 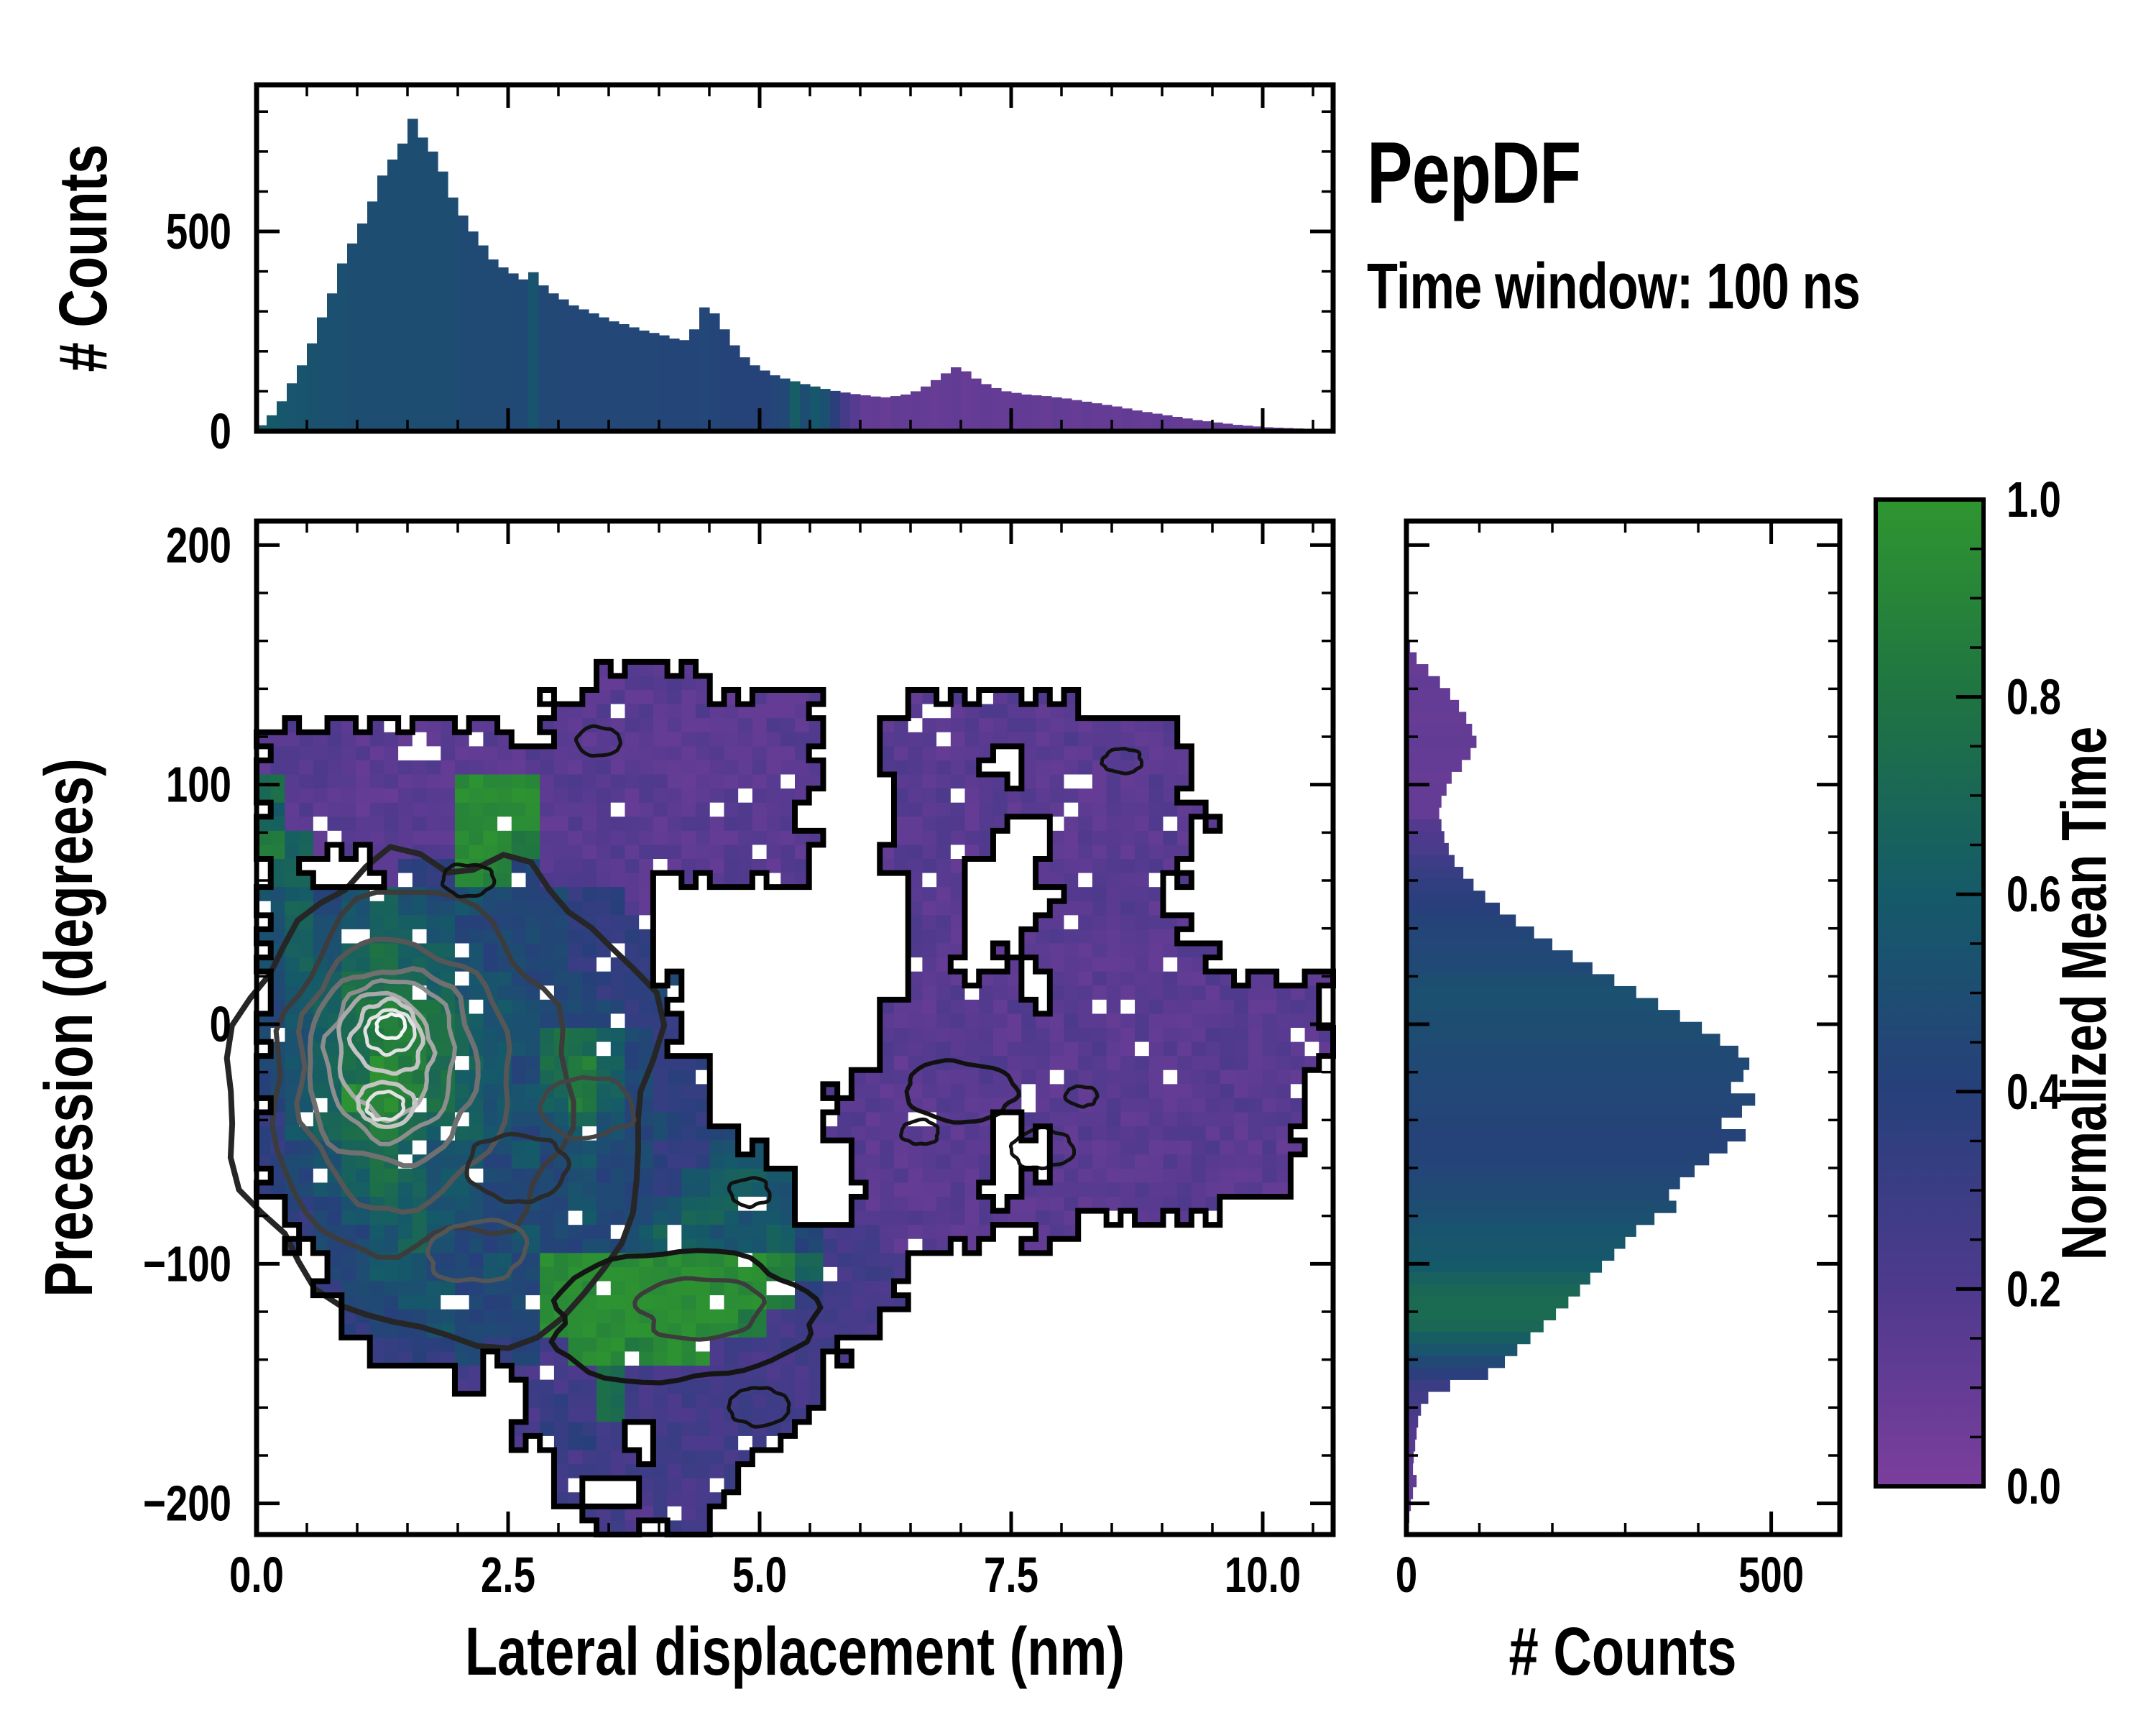 What do you see at coordinates (1930, 993) in the screenshot?
I see `colorbar` at bounding box center [1930, 993].